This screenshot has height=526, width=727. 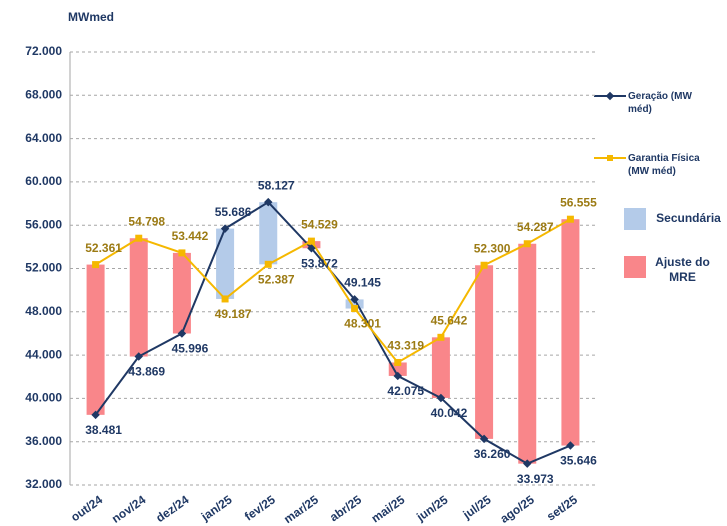 I want to click on y-tick-label: 32.000, so click(x=43, y=484).